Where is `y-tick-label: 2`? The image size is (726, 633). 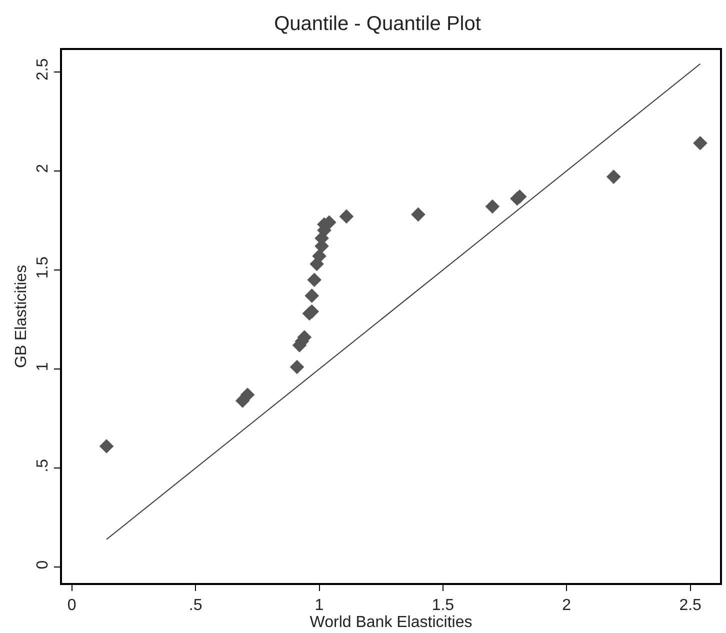 y-tick-label: 2 is located at coordinates (43, 168).